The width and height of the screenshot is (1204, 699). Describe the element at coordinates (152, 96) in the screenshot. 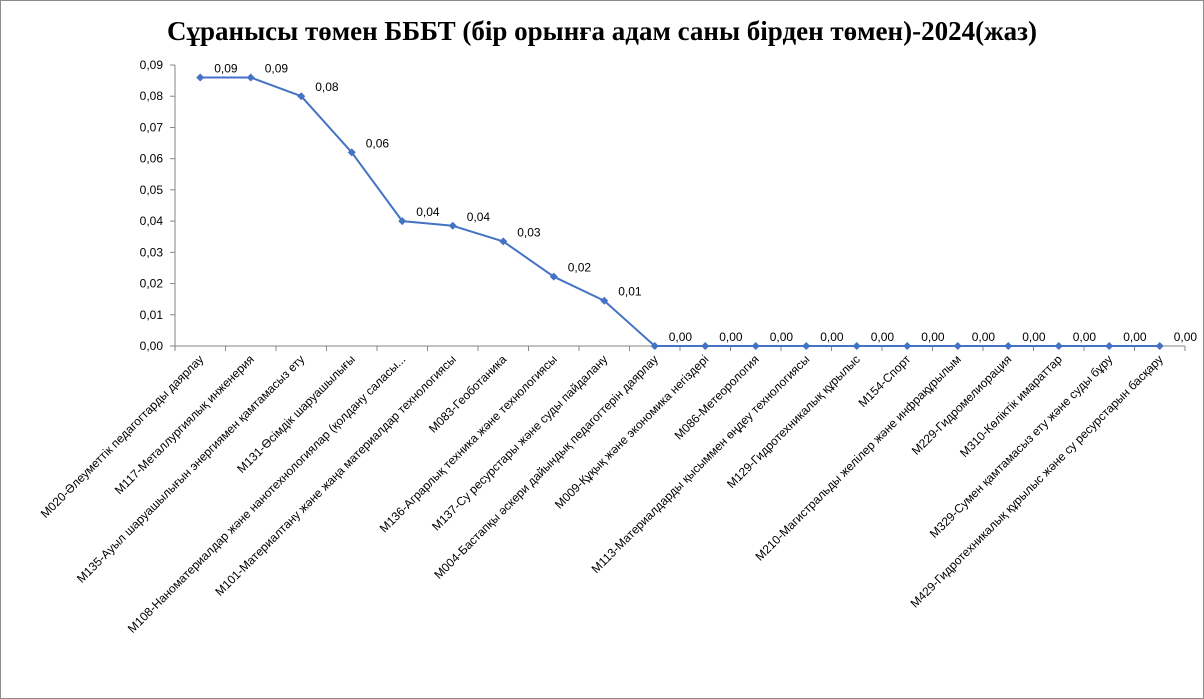

I see `y-tick-label: 0,08` at that location.